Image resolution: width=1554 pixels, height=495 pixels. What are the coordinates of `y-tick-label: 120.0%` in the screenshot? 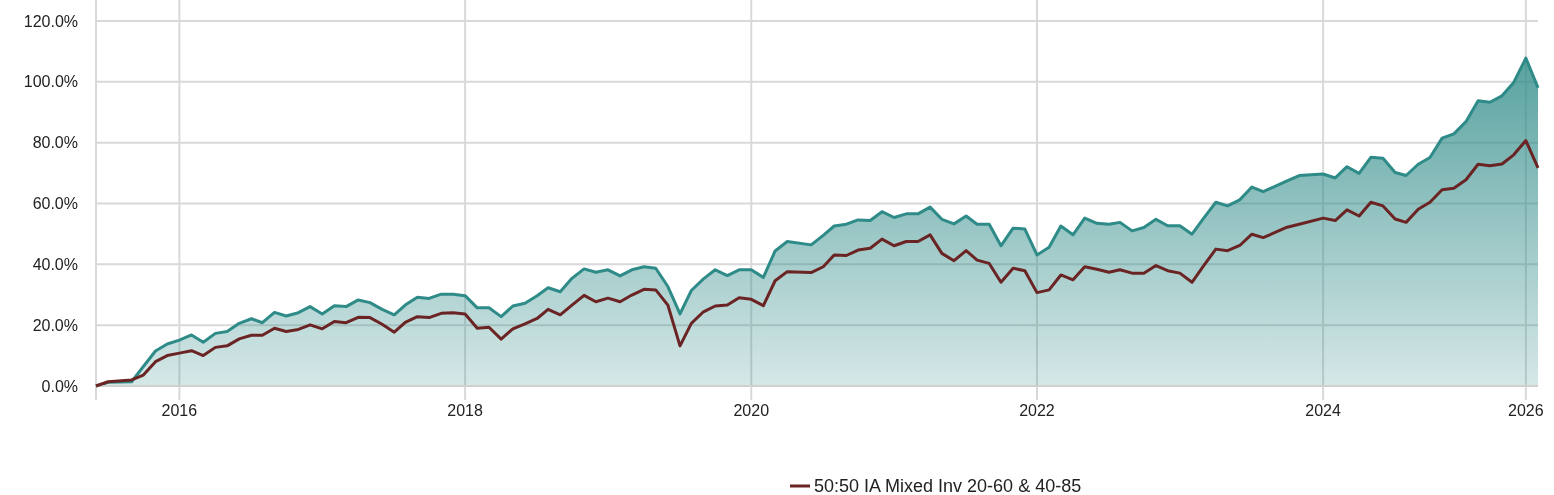 It's located at (50, 21).